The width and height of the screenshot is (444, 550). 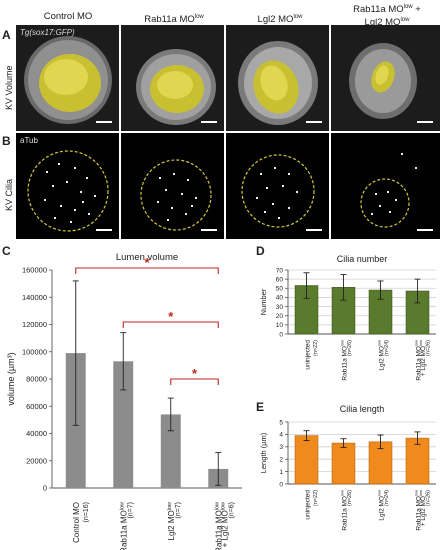 I want to click on kv-cilia-image-double, so click(x=385, y=186).